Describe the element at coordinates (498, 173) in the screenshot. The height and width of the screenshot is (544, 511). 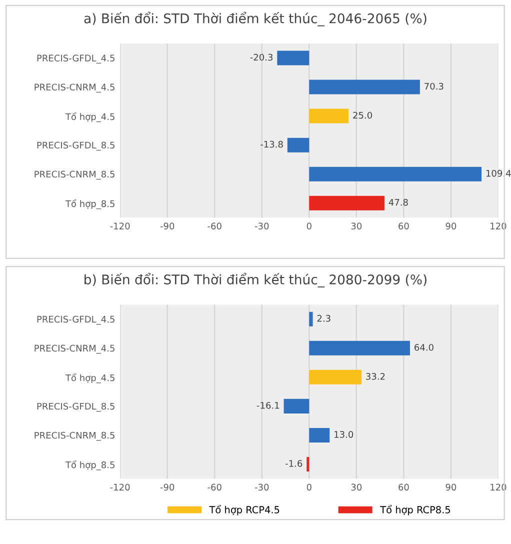
I see `data-label: 109.4` at that location.